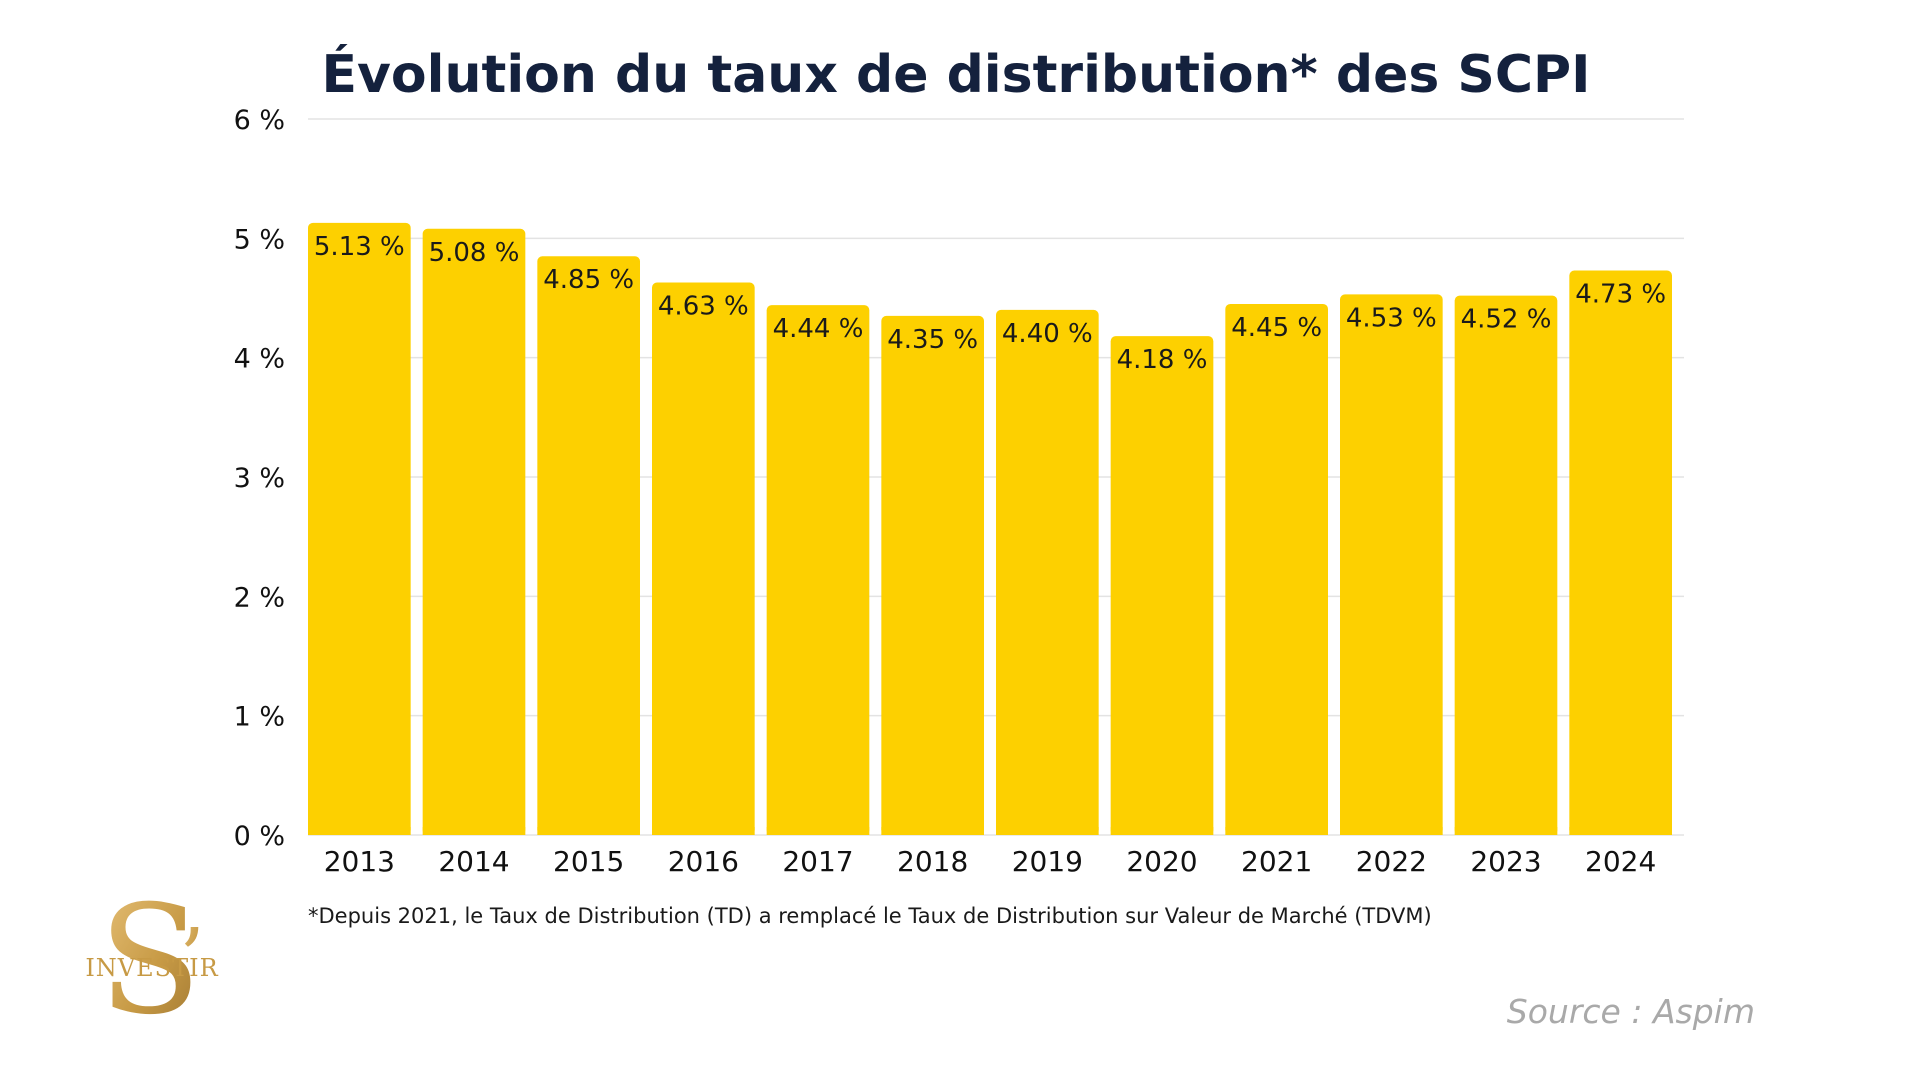 This screenshot has width=1920, height=1080. Describe the element at coordinates (703, 831) in the screenshot. I see `bar-base-2016` at that location.